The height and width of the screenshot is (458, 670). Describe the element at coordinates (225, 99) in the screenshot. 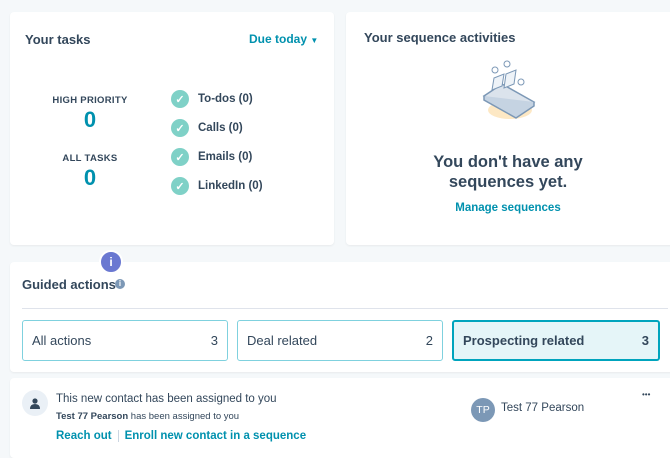

I see `task-type-label: To-dos (0)` at that location.